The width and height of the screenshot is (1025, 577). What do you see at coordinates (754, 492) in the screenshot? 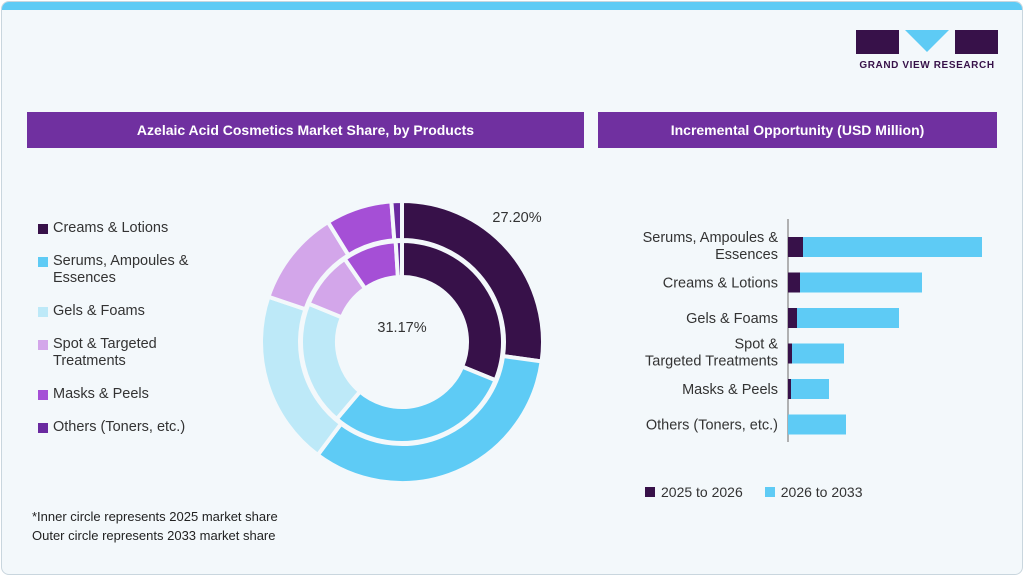
I see `bar-legend: 2025 to 2026 2026 to 2033` at bounding box center [754, 492].